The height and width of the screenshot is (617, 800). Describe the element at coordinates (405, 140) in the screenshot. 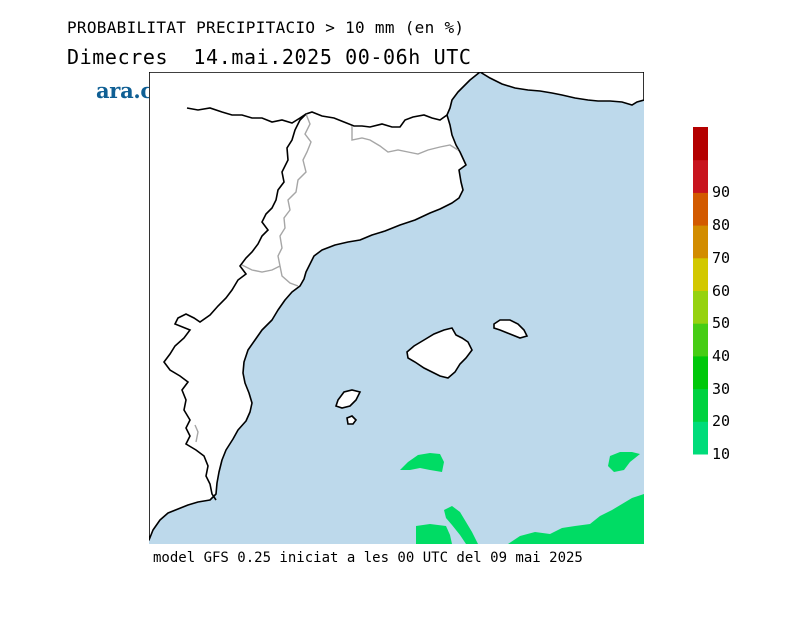

I see `regional-border-north` at that location.